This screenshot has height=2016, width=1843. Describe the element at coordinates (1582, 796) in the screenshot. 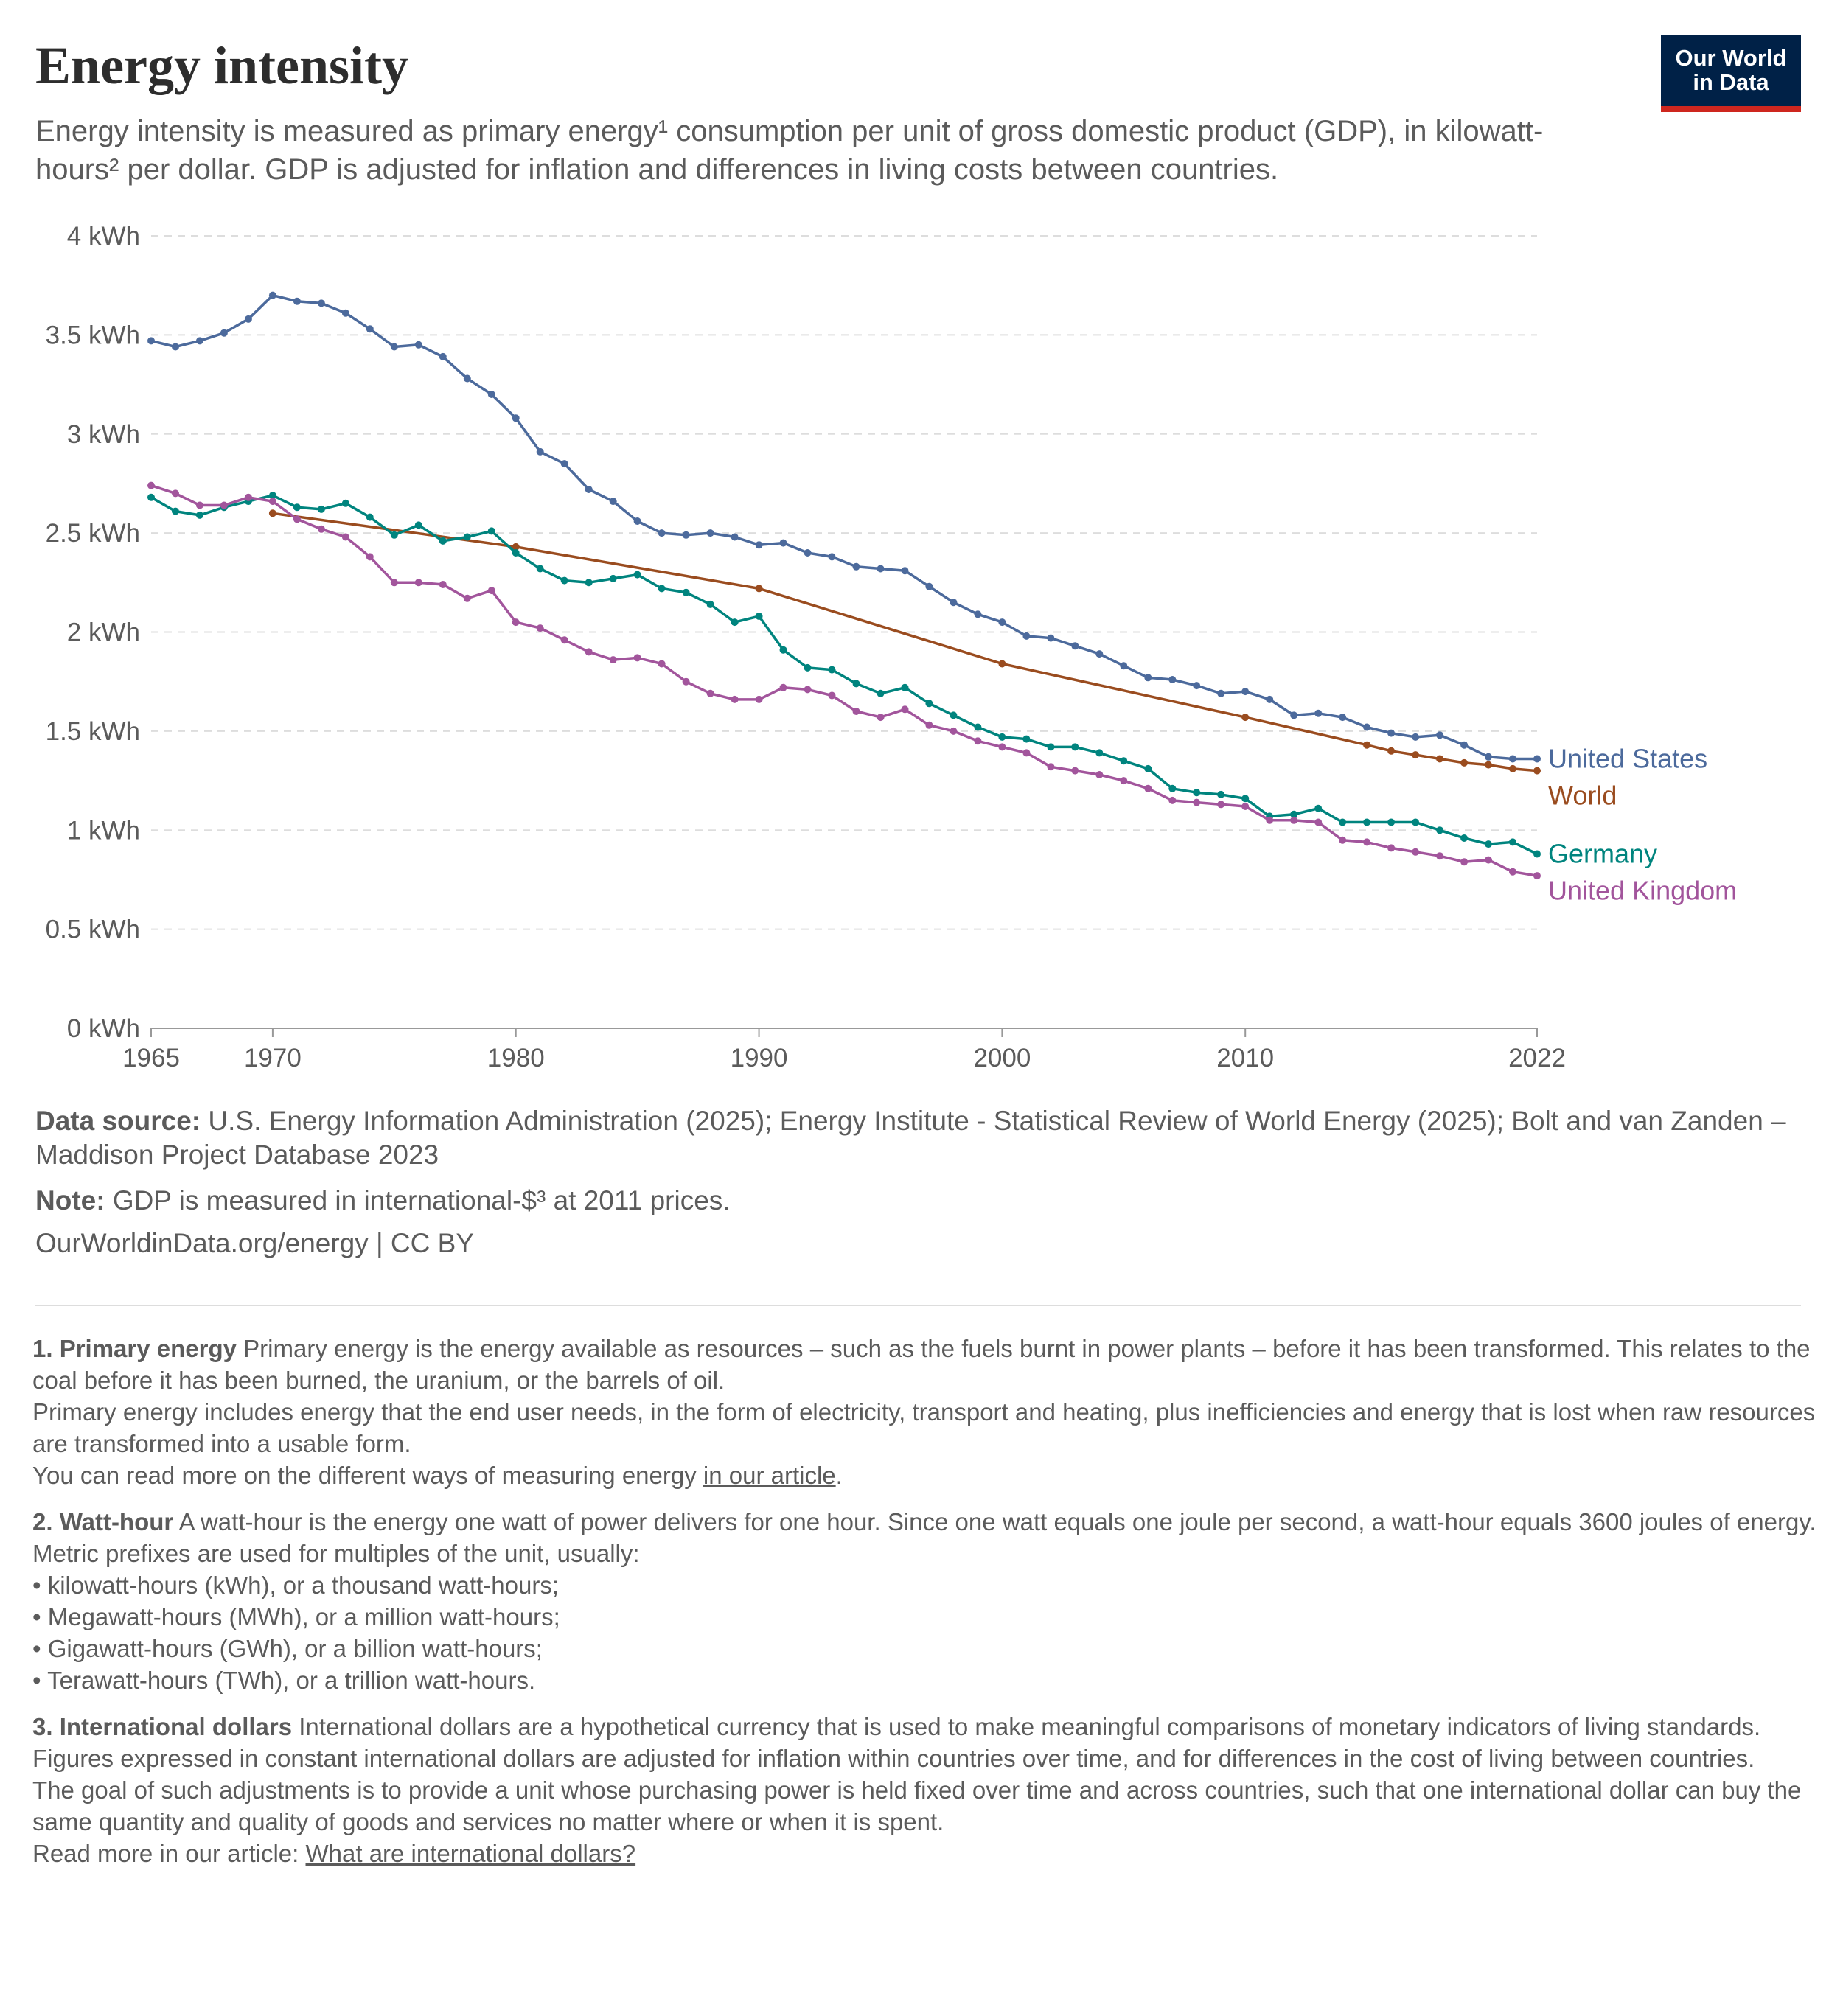

I see `series-label-world: World` at that location.